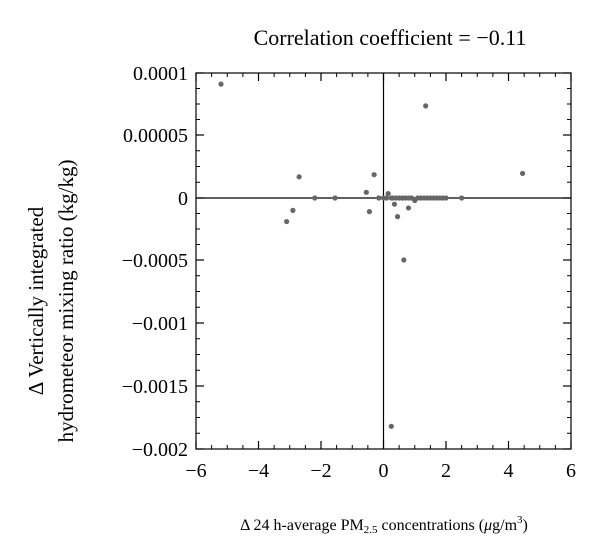 The image size is (600, 552). What do you see at coordinates (36, 300) in the screenshot?
I see `y-axis-label-line: Δ Vertically integrated` at bounding box center [36, 300].